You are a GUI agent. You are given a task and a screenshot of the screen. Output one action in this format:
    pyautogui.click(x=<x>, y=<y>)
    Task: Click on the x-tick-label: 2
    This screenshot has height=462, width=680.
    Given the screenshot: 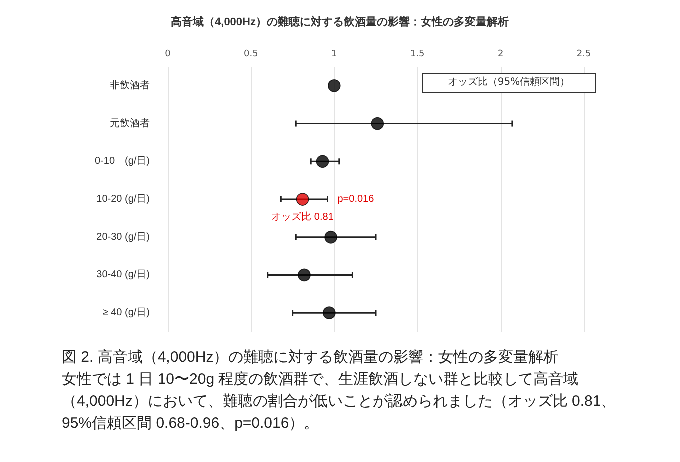 What is the action you would take?
    pyautogui.click(x=501, y=55)
    